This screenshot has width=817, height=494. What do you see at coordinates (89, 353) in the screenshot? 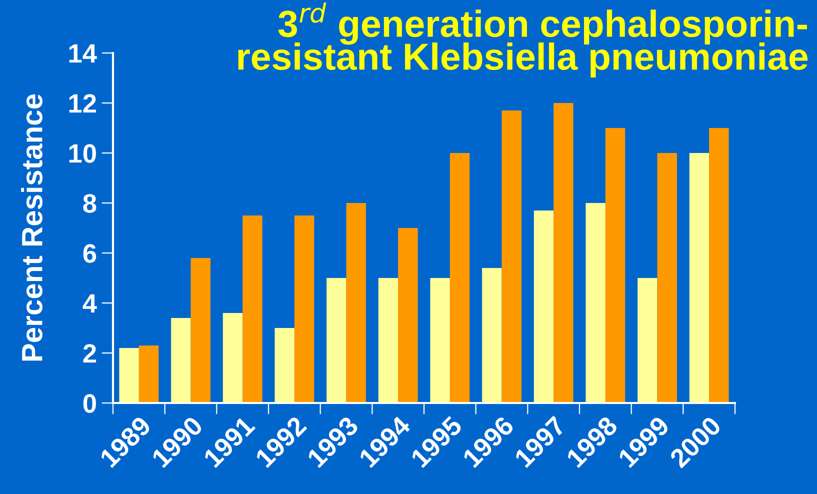
I see `y-tick-label: 2` at bounding box center [89, 353].